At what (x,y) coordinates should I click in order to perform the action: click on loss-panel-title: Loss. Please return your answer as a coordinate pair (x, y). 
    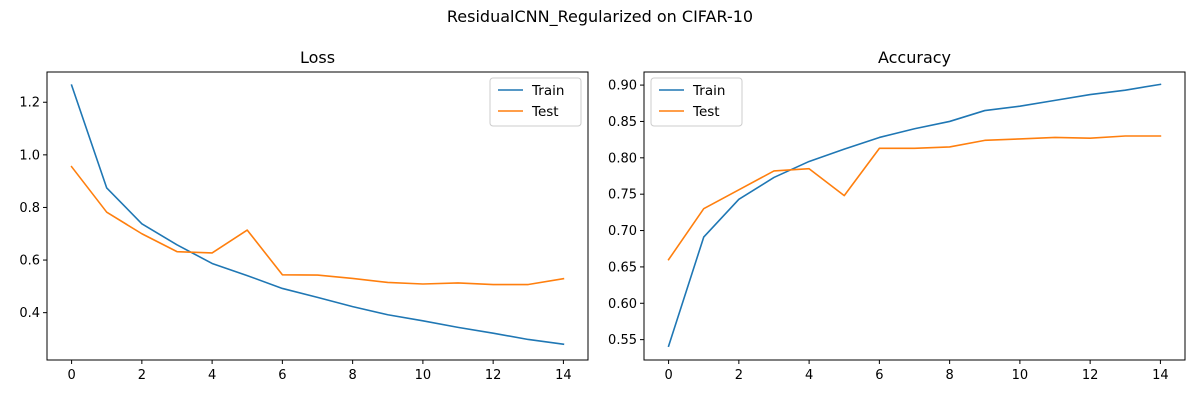
    Looking at the image, I should click on (317, 57).